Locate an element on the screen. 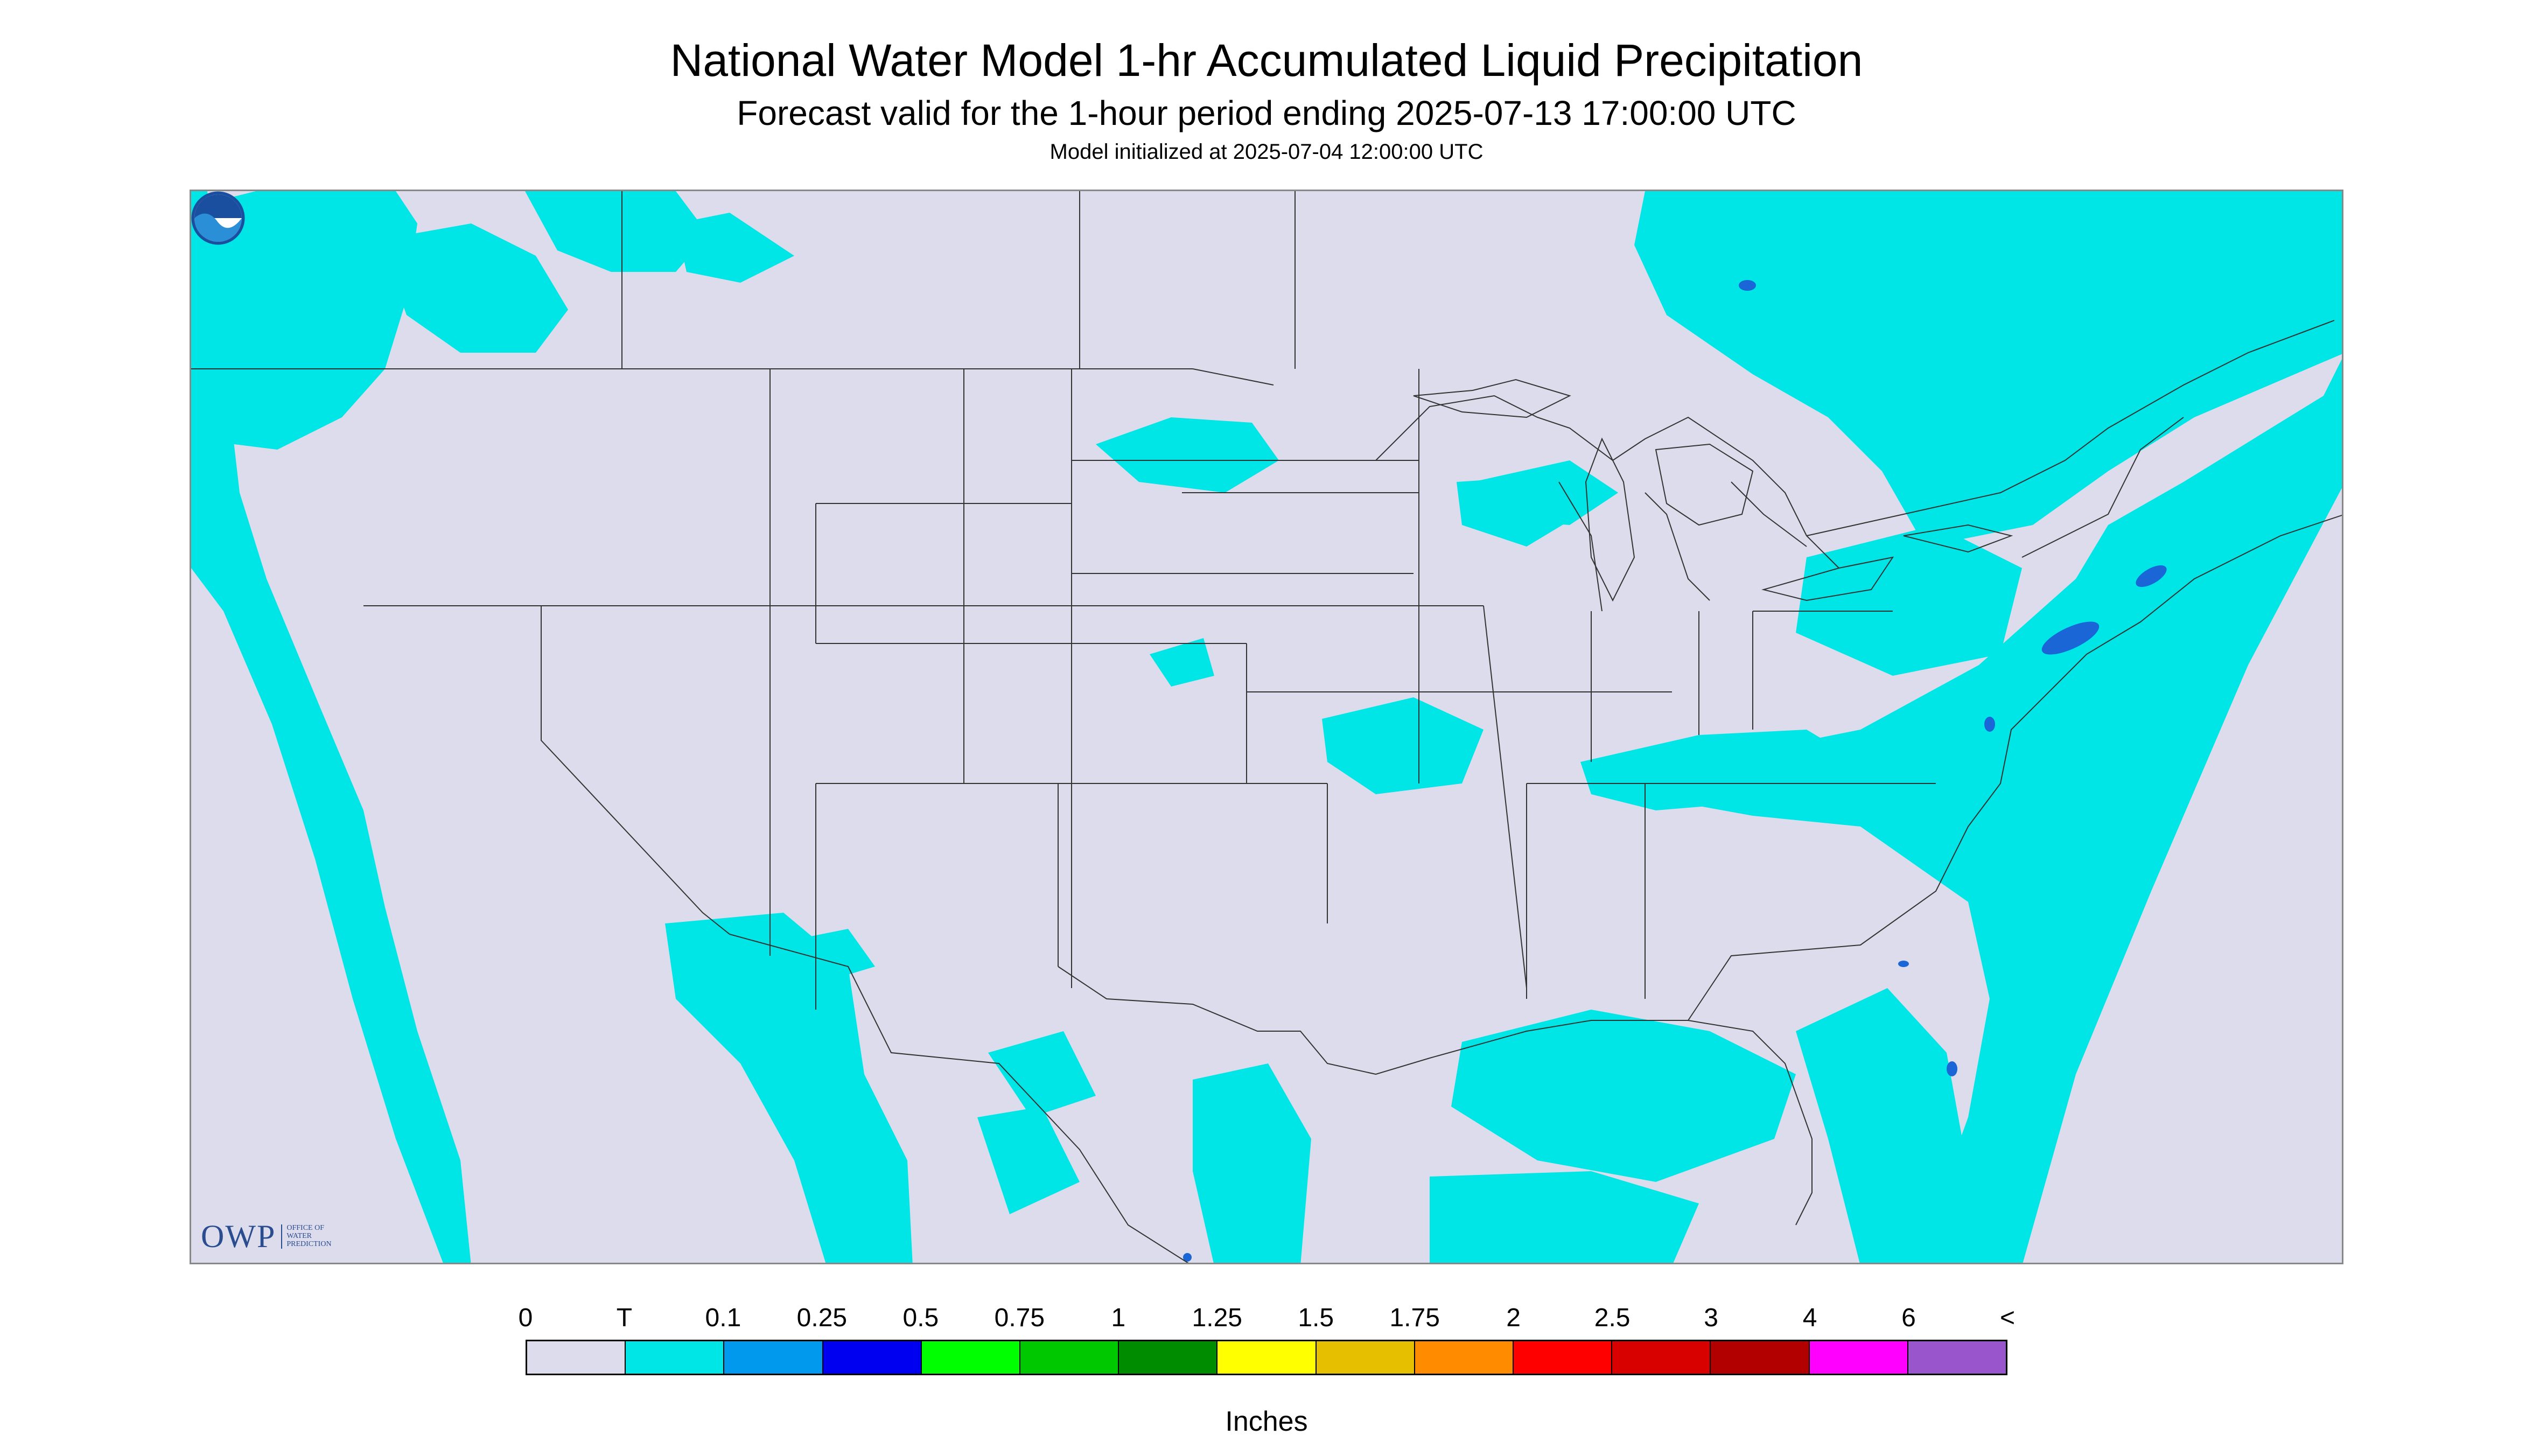 The image size is (2533, 1456). legend-label: 0.75 is located at coordinates (1020, 1318).